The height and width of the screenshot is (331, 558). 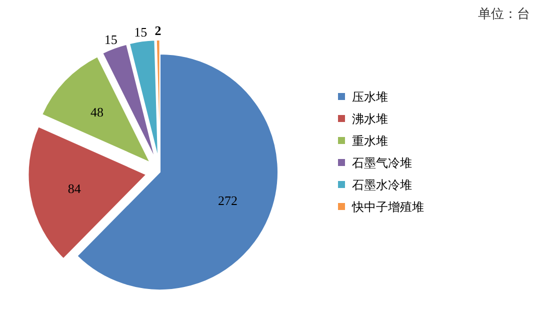 I want to click on data-label: 272, so click(x=228, y=200).